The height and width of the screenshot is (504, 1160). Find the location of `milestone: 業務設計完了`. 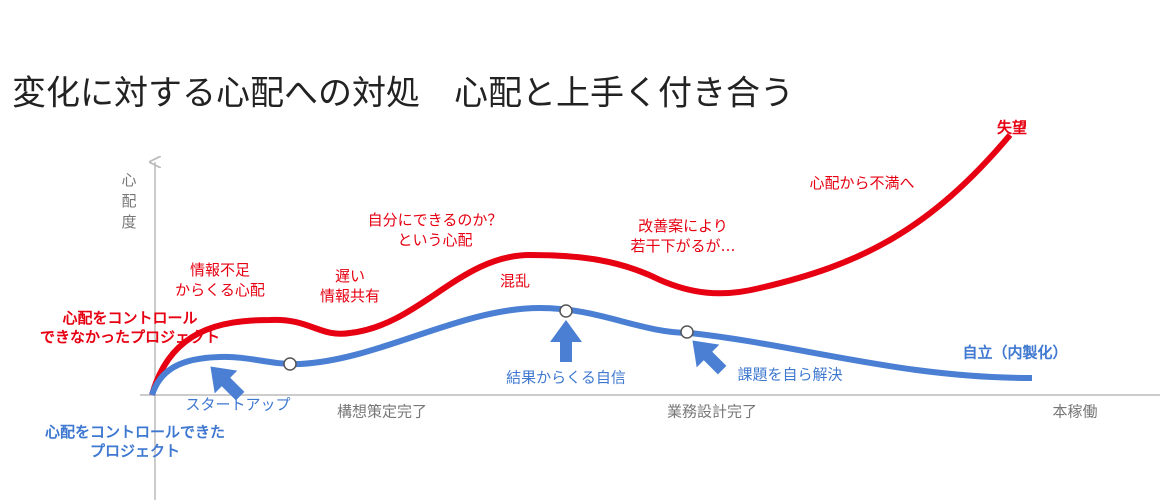

milestone: 業務設計完了 is located at coordinates (712, 412).